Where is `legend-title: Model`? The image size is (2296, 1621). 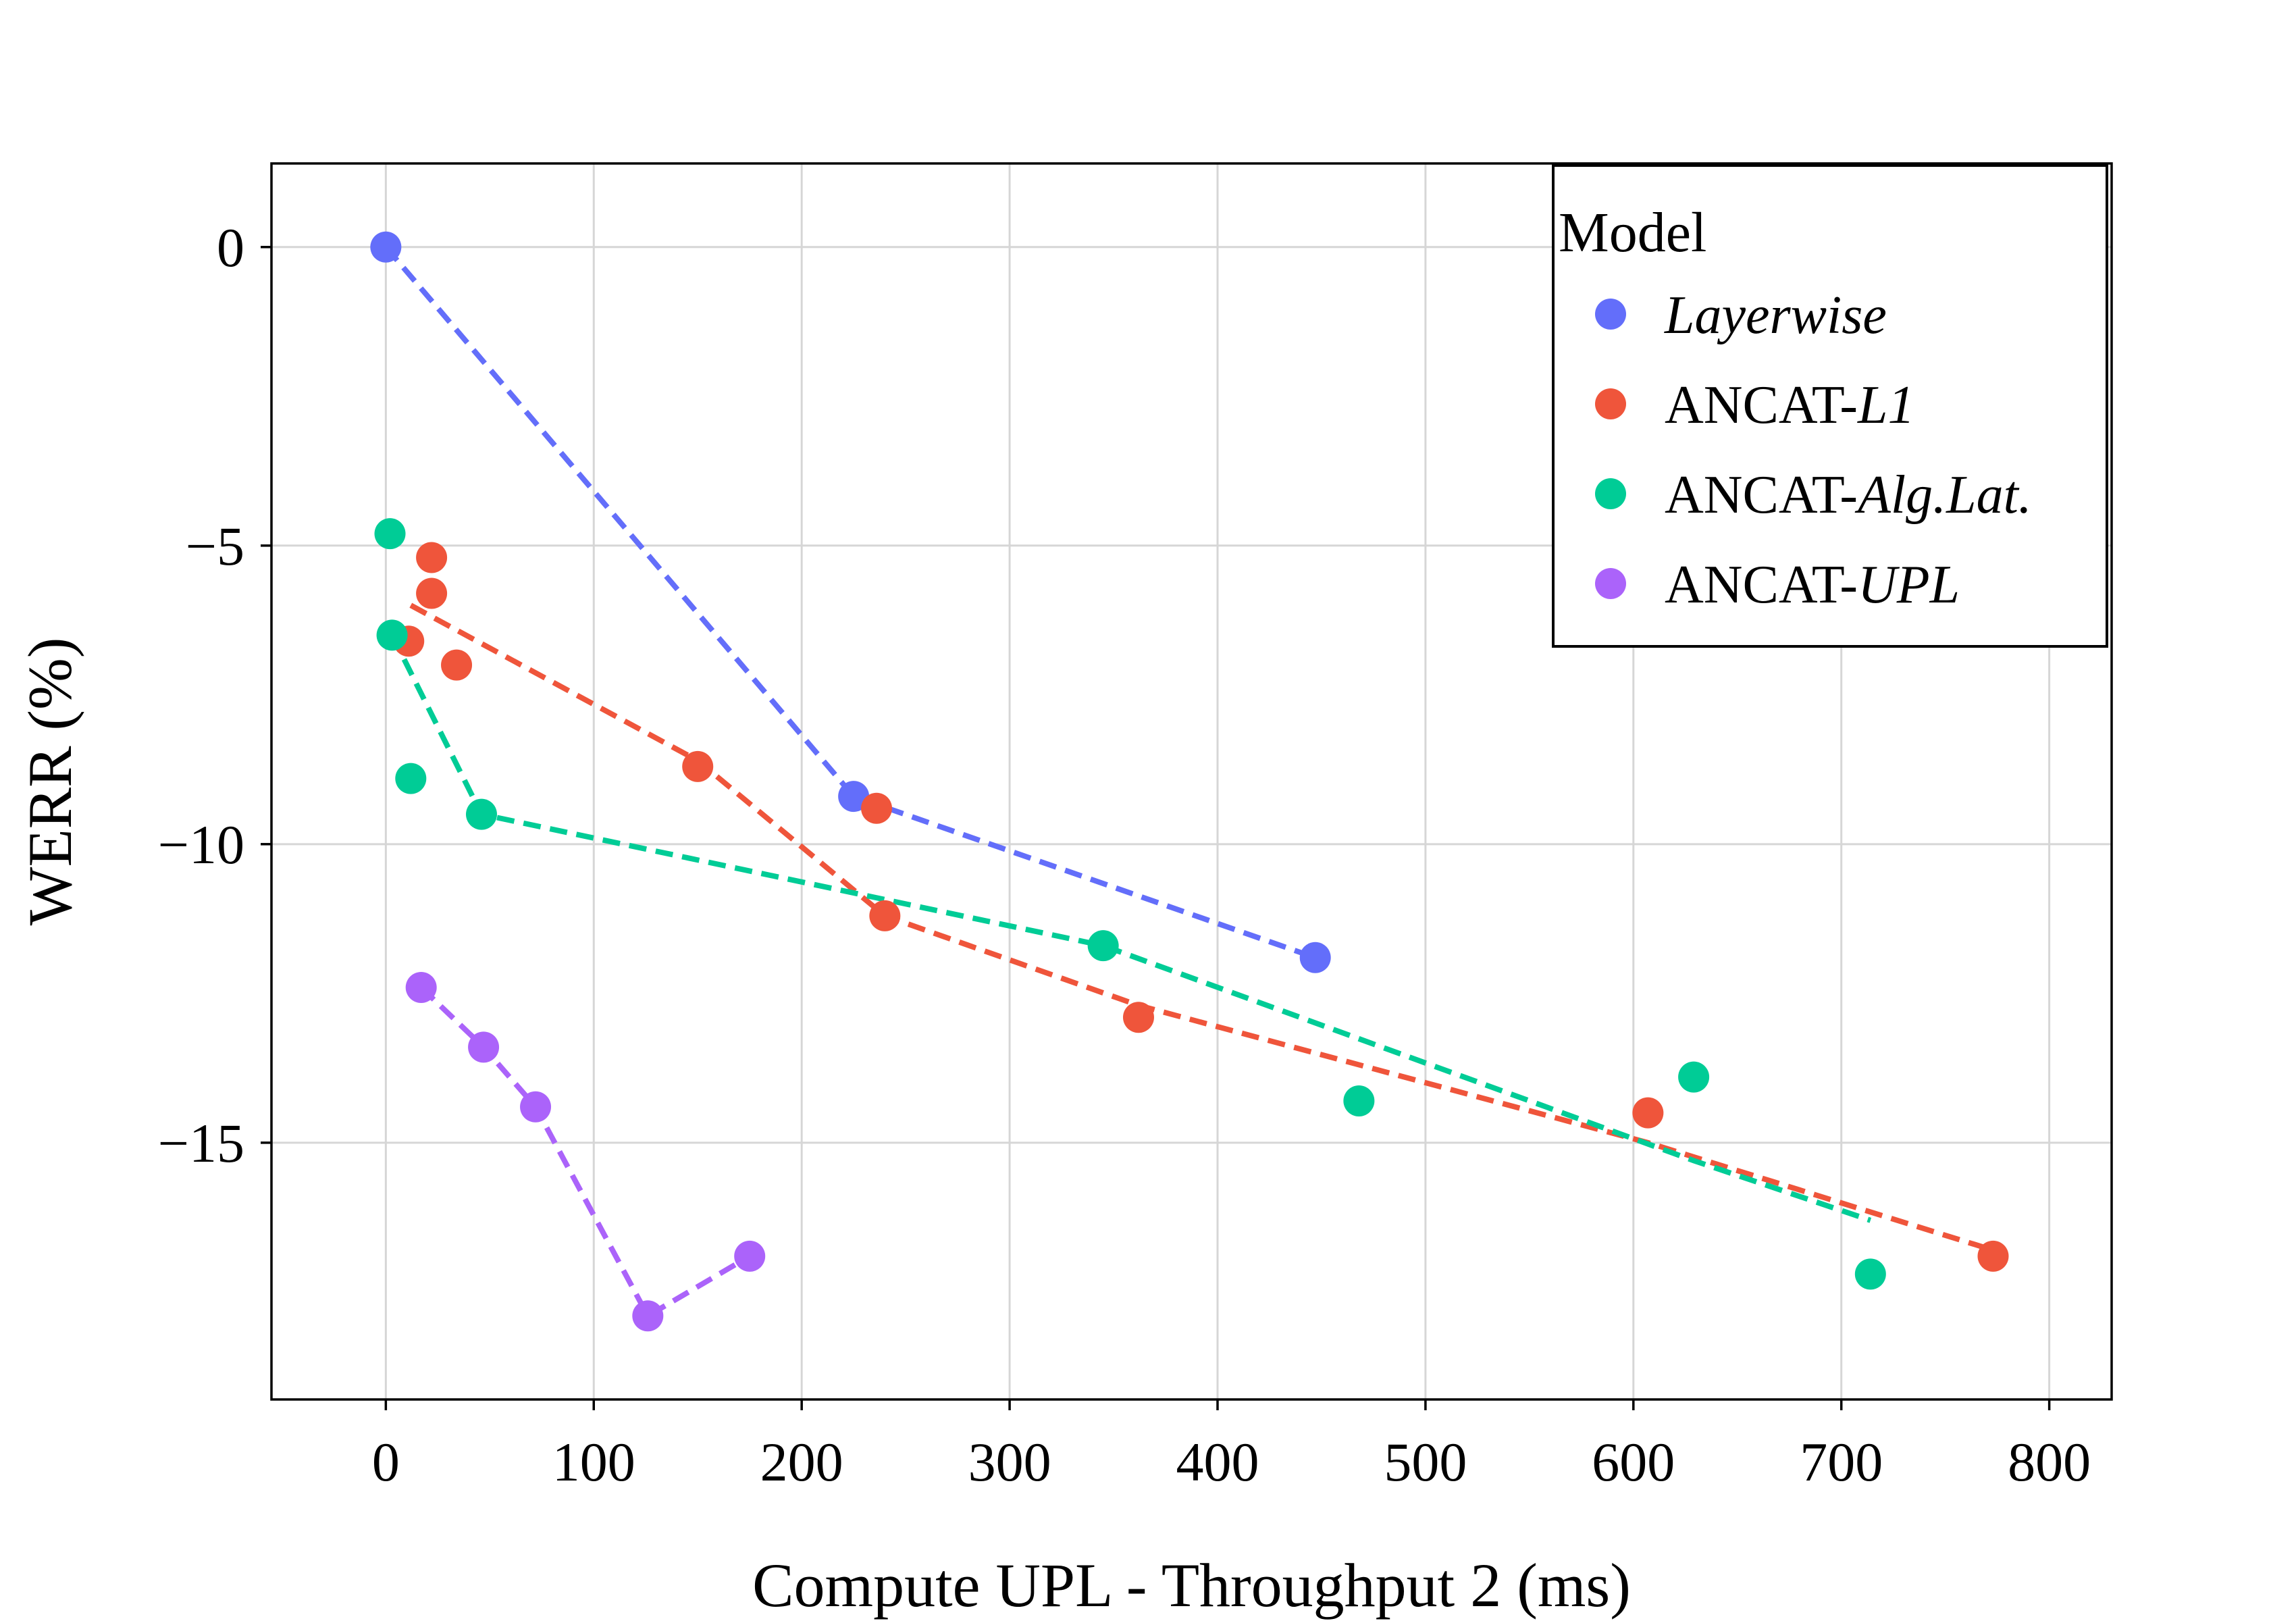 legend-title: Model is located at coordinates (1632, 232).